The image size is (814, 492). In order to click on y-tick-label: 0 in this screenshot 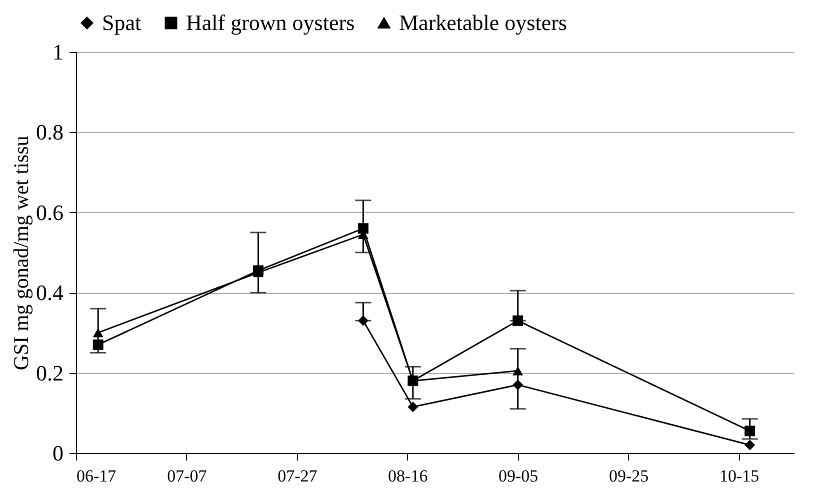, I will do `click(58, 453)`.